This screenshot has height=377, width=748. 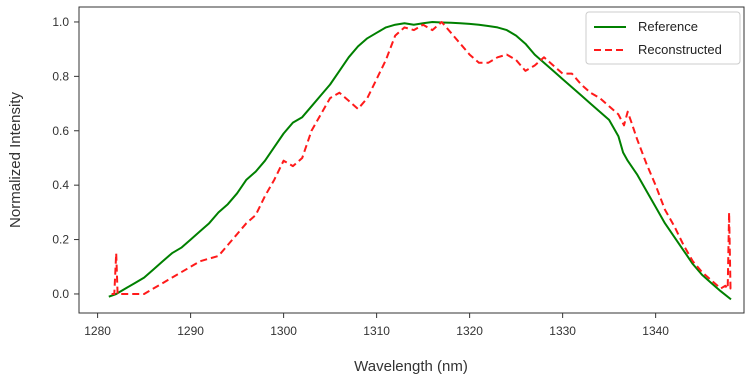 What do you see at coordinates (60, 76) in the screenshot?
I see `y-tick-label: 0.8` at bounding box center [60, 76].